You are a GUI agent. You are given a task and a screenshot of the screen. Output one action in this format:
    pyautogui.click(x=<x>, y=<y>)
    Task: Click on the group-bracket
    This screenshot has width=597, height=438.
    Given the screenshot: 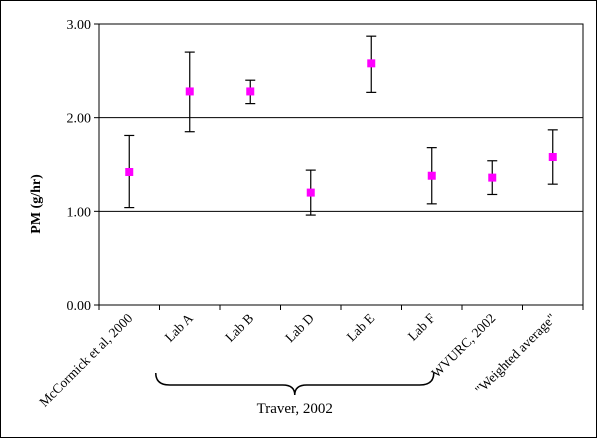 What is the action you would take?
    pyautogui.click(x=295, y=384)
    